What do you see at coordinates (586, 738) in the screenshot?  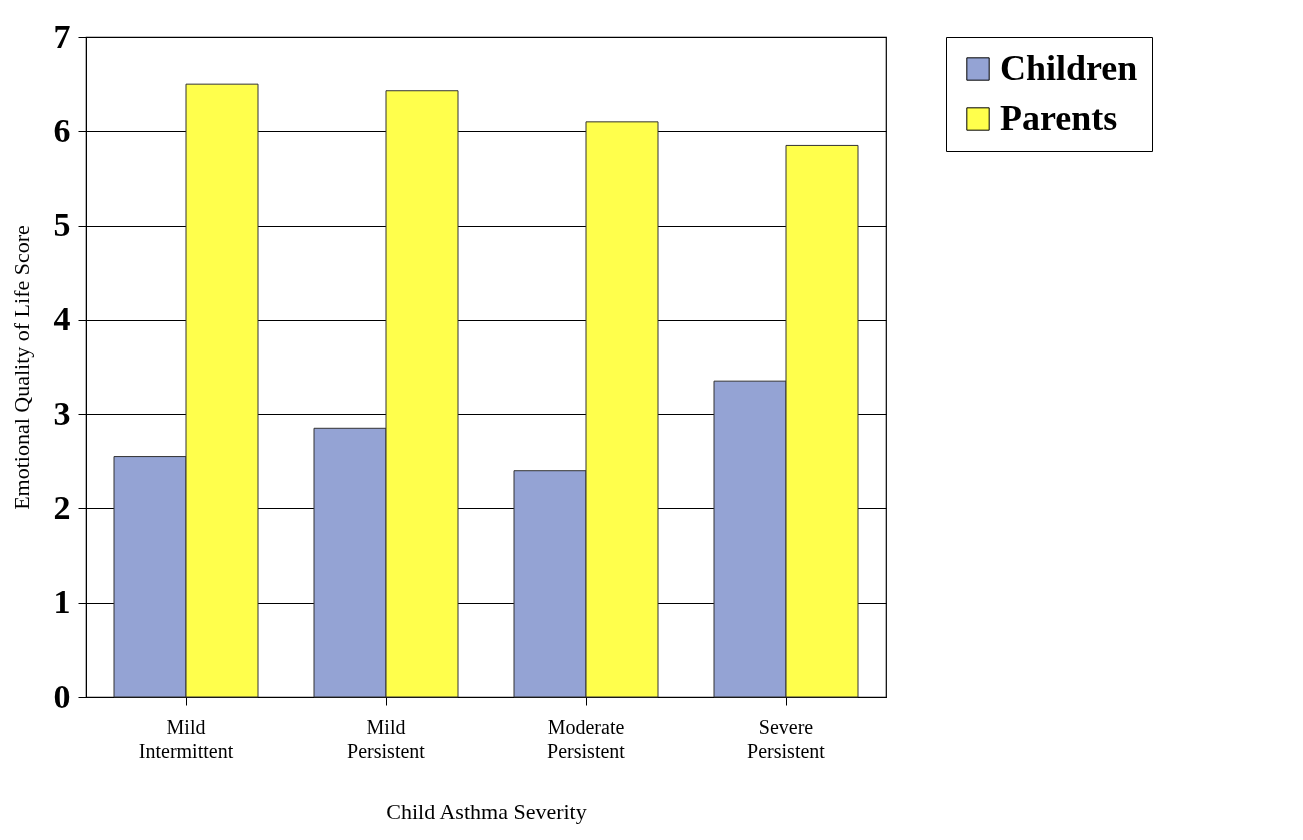 I see `x-tick-label: Moderate Persistent` at bounding box center [586, 738].